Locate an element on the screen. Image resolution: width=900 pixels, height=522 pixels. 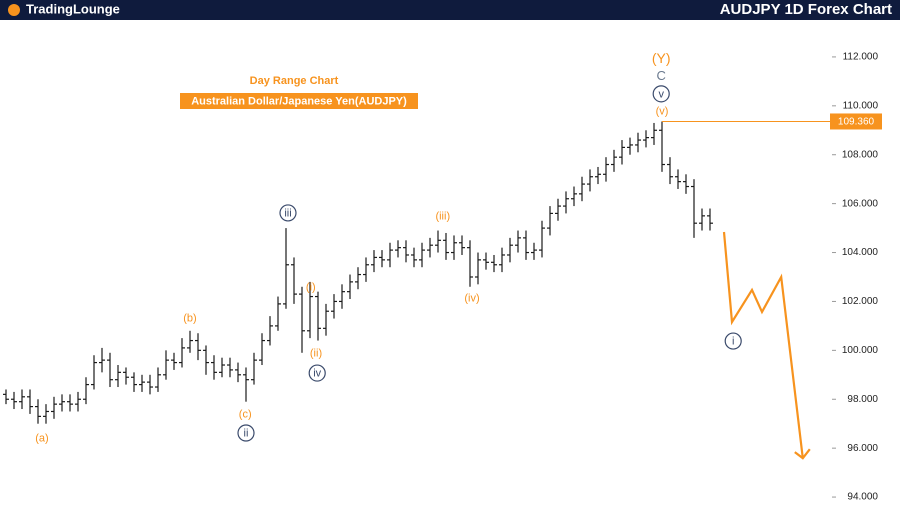
header-bar is located at coordinates (450, 10).